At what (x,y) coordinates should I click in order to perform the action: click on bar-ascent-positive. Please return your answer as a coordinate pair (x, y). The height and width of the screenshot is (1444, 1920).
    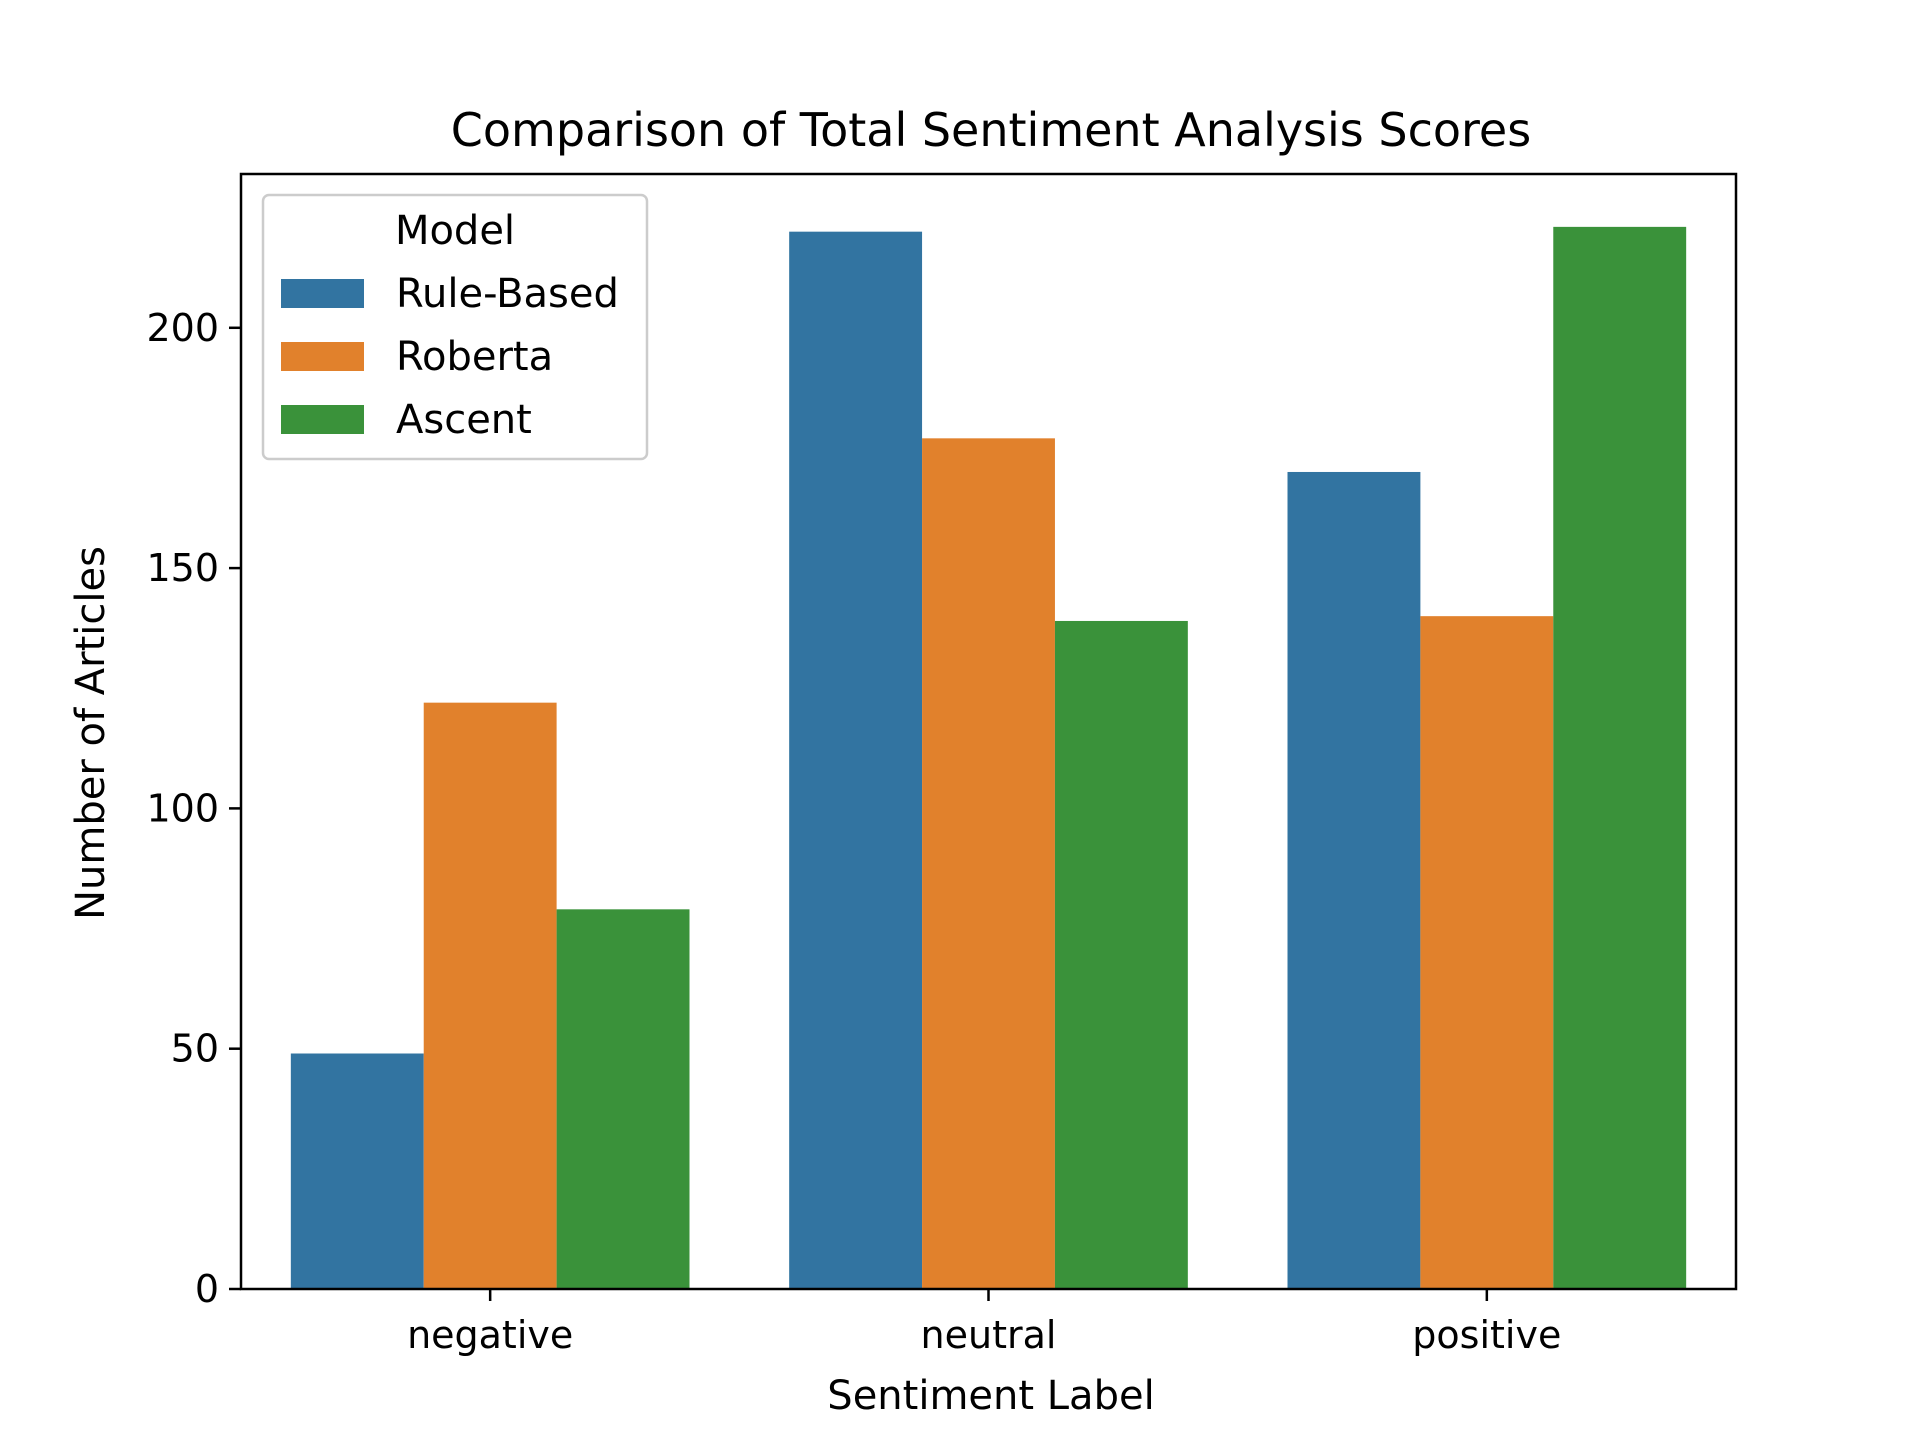
    Looking at the image, I should click on (1620, 757).